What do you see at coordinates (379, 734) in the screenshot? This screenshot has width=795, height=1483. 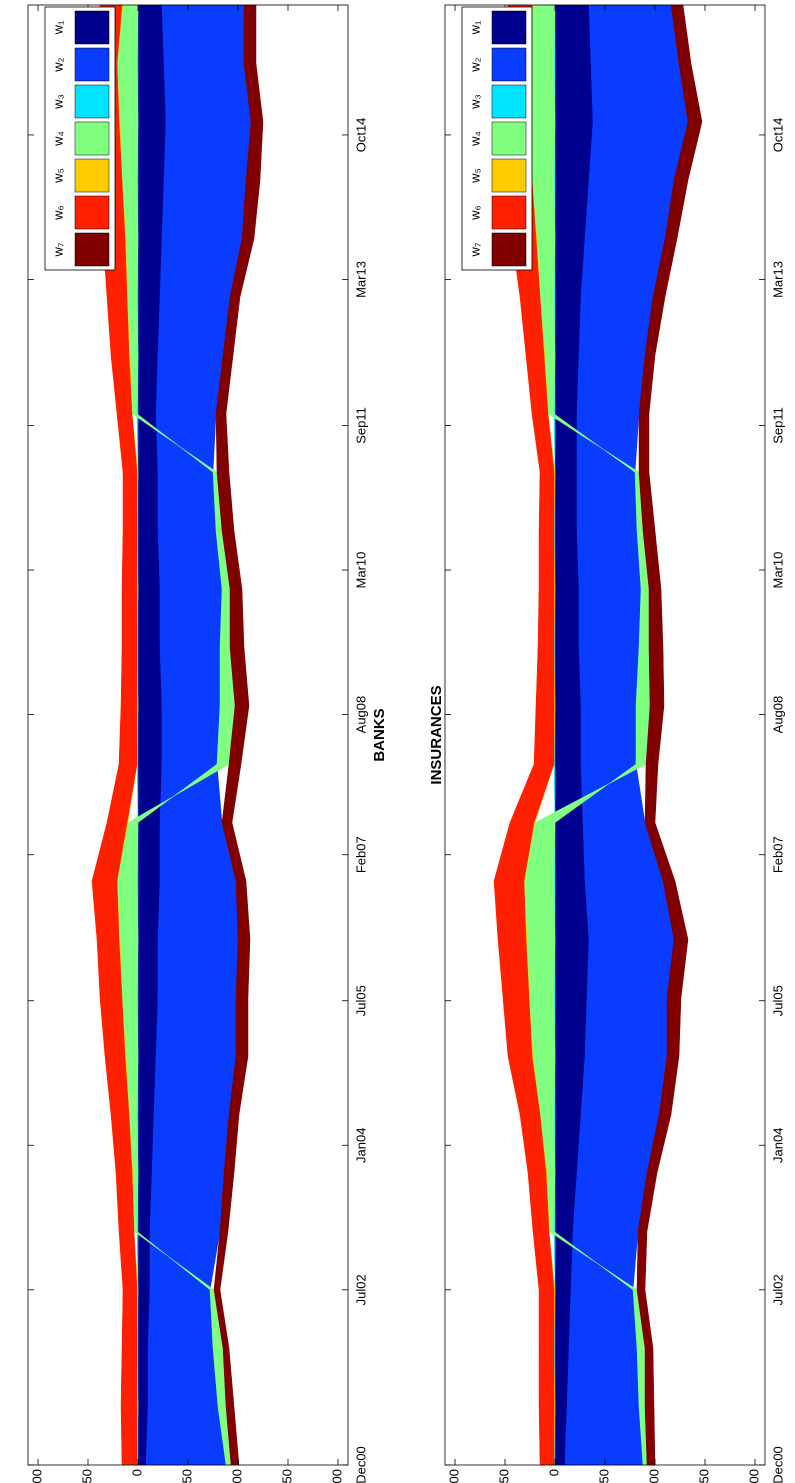 I see `chart-title: BANKS` at bounding box center [379, 734].